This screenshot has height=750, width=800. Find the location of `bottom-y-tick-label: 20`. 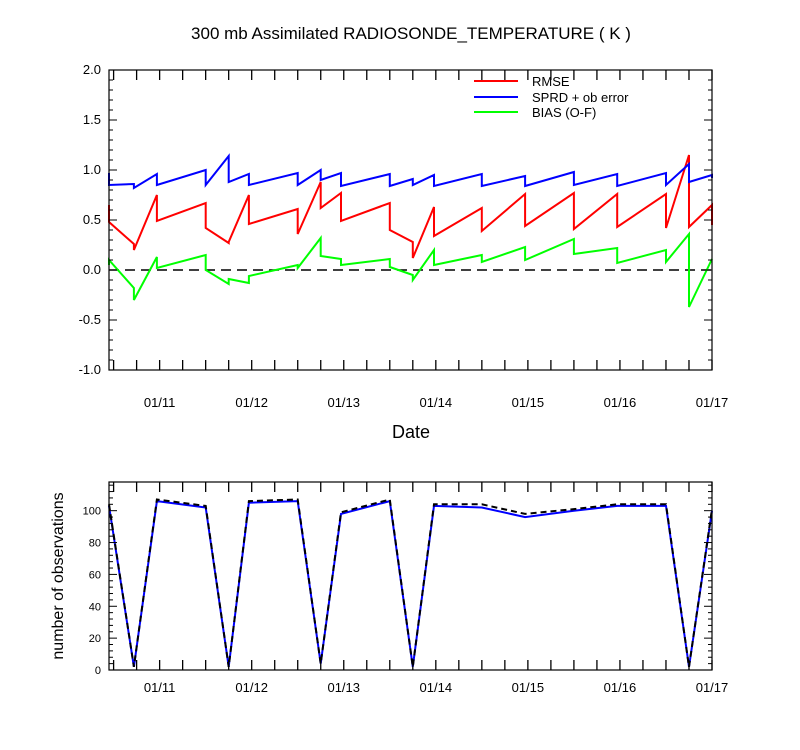

bottom-y-tick-label: 20 is located at coordinates (95, 639).